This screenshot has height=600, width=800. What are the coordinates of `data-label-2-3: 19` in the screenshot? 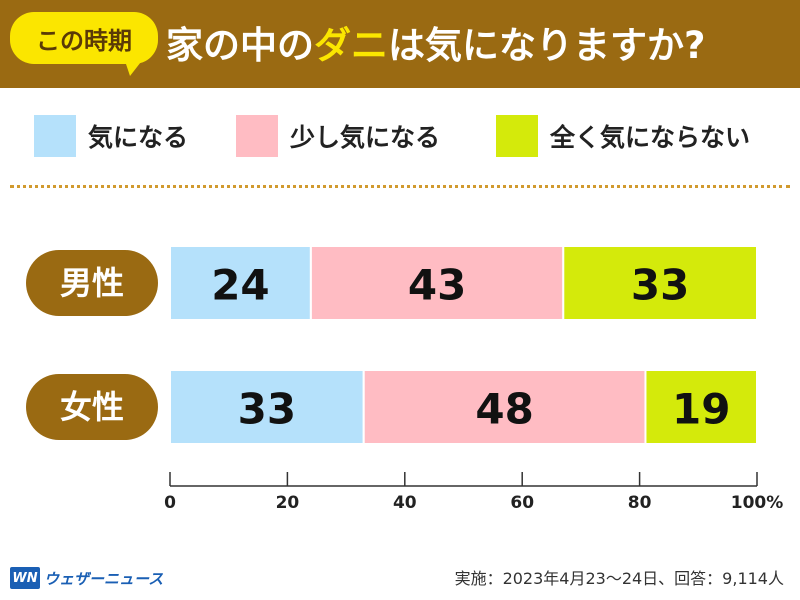 It's located at (701, 409).